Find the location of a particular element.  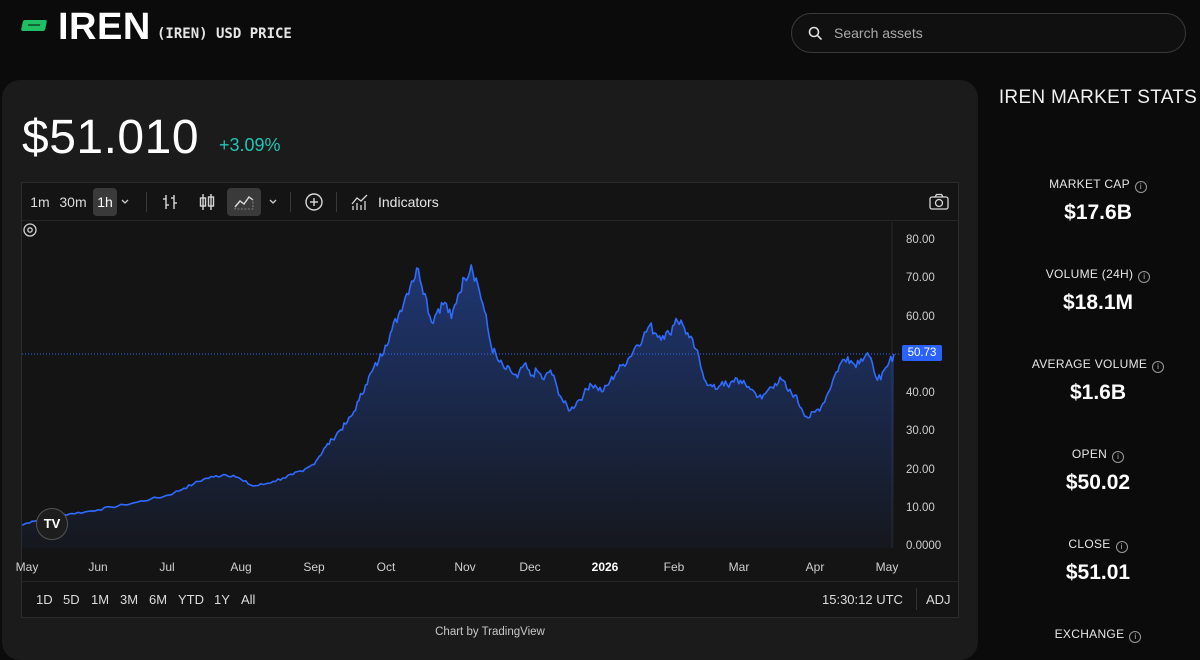

price-axis-tick: 40.00 is located at coordinates (920, 393).